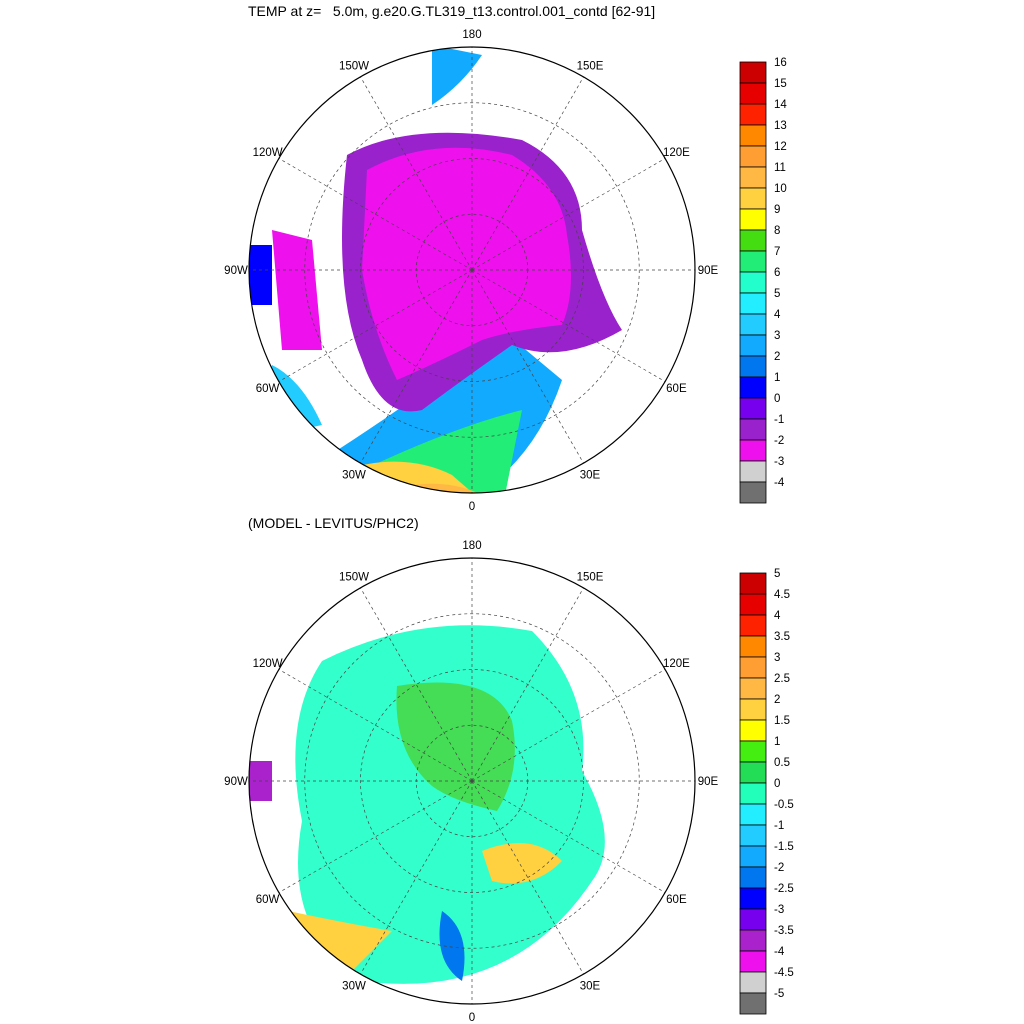 The width and height of the screenshot is (1024, 1024). What do you see at coordinates (782, 721) in the screenshot?
I see `colorbar-tick-label: 1.5` at bounding box center [782, 721].